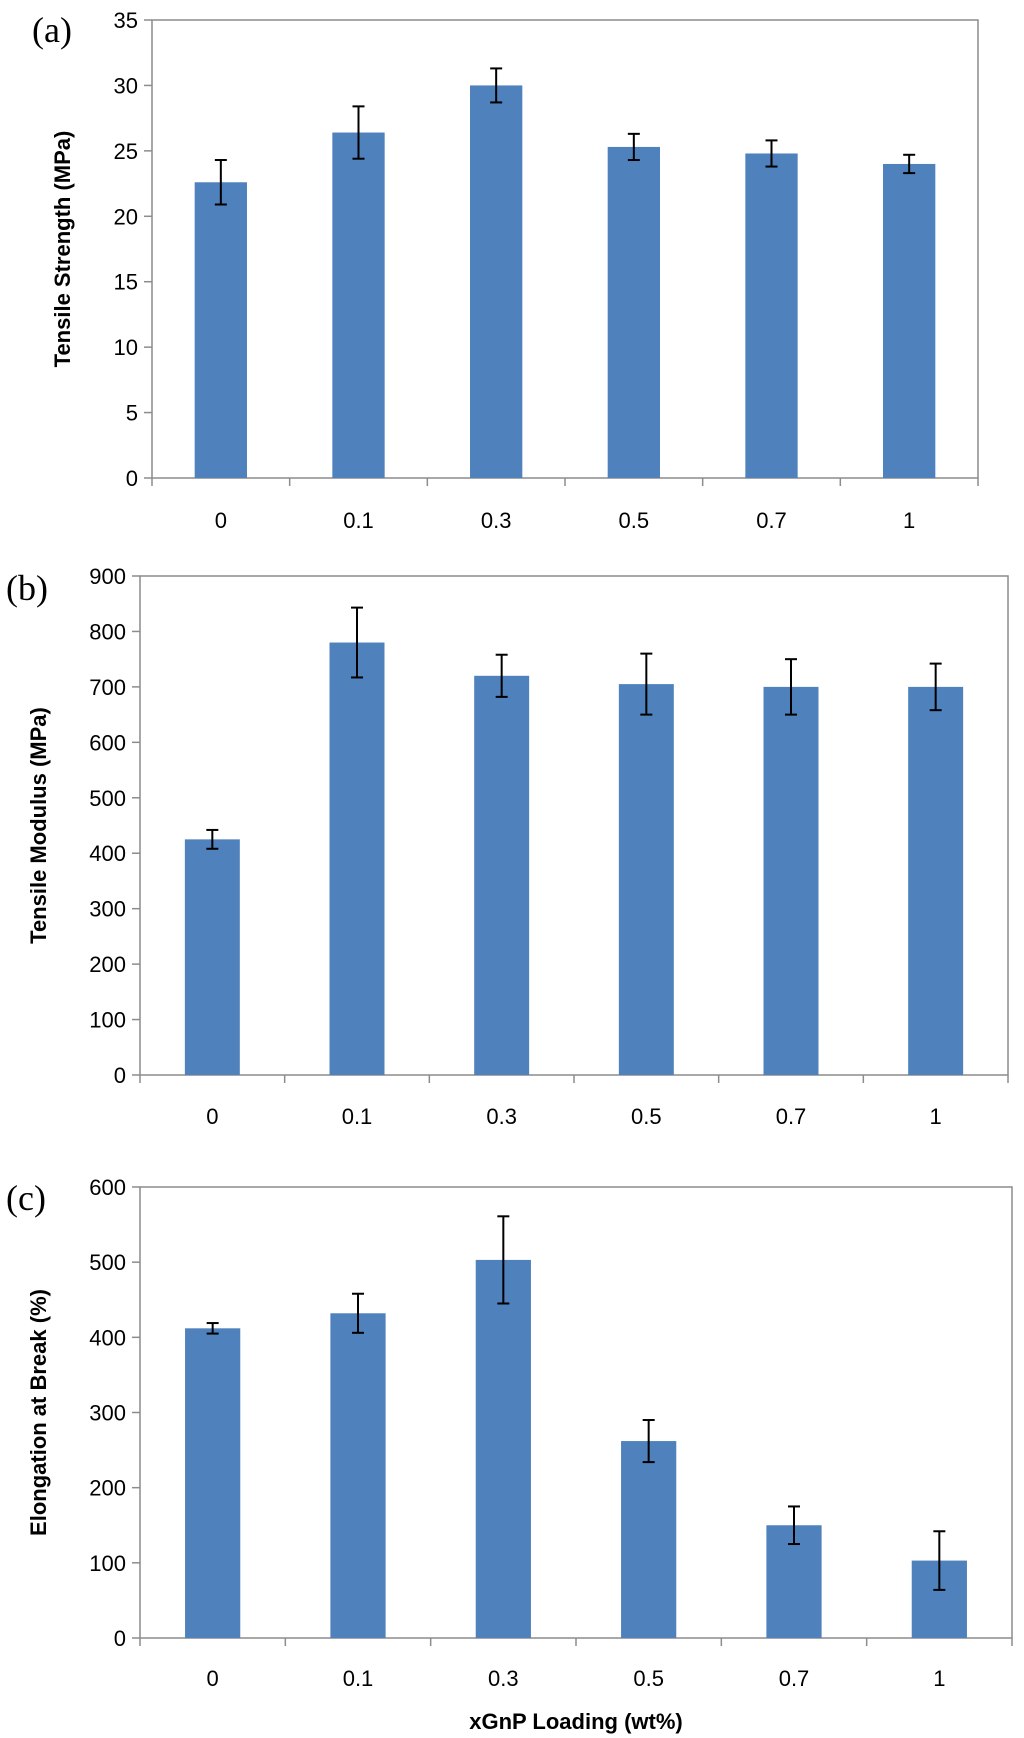 This screenshot has height=1738, width=1024. Describe the element at coordinates (52, 30) in the screenshot. I see `panel-label: (a)` at that location.